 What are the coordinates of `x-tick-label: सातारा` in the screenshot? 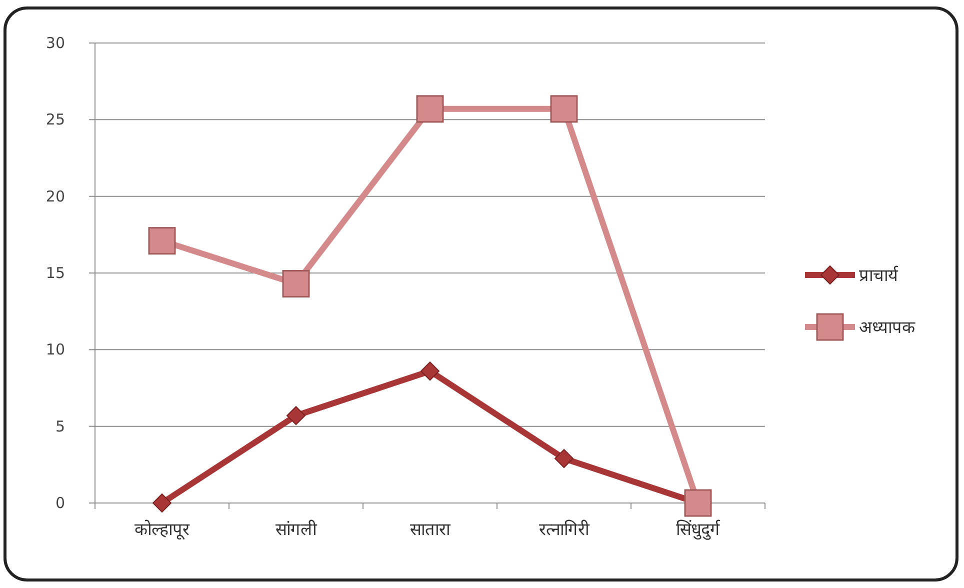 It's located at (430, 530).